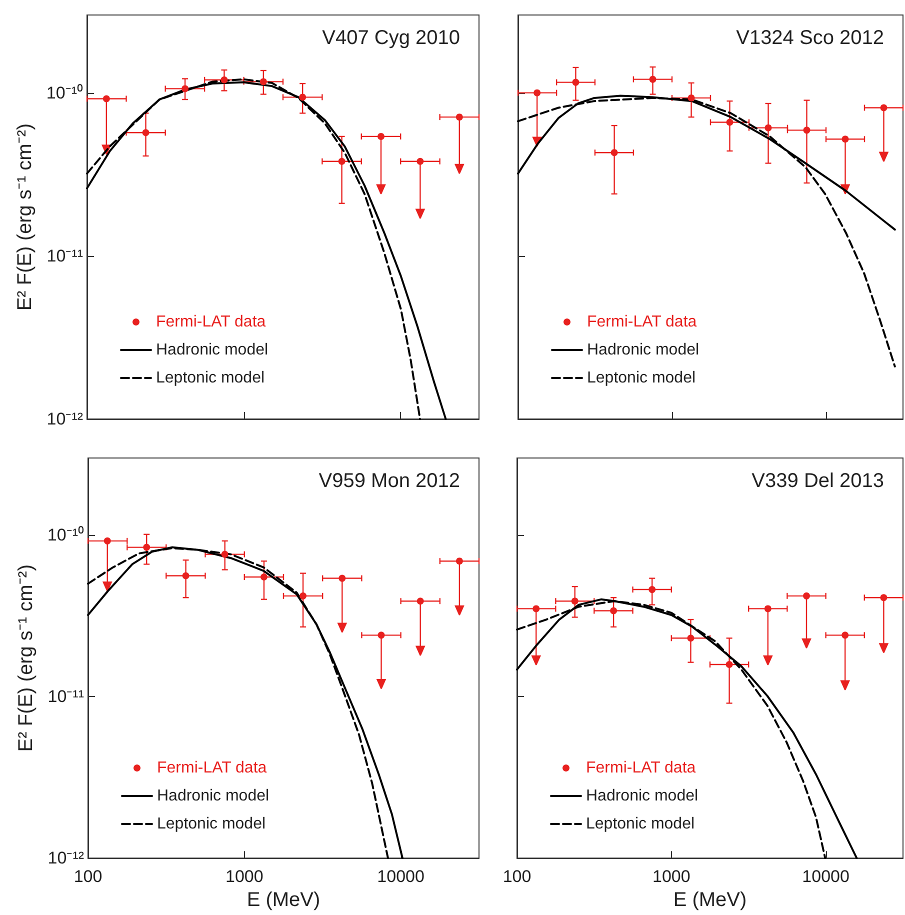 The width and height of the screenshot is (905, 915). What do you see at coordinates (389, 481) in the screenshot?
I see `text: V959 Mon 2012` at bounding box center [389, 481].